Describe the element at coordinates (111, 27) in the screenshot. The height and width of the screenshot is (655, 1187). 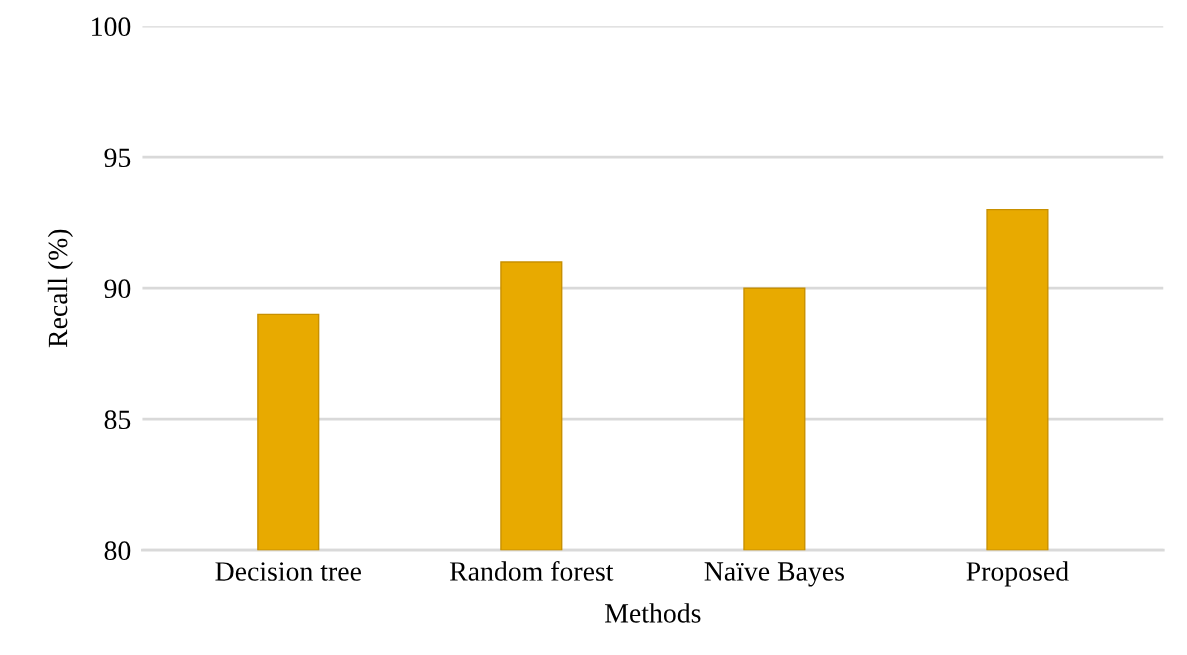
I see `y-tick-label: 100` at that location.